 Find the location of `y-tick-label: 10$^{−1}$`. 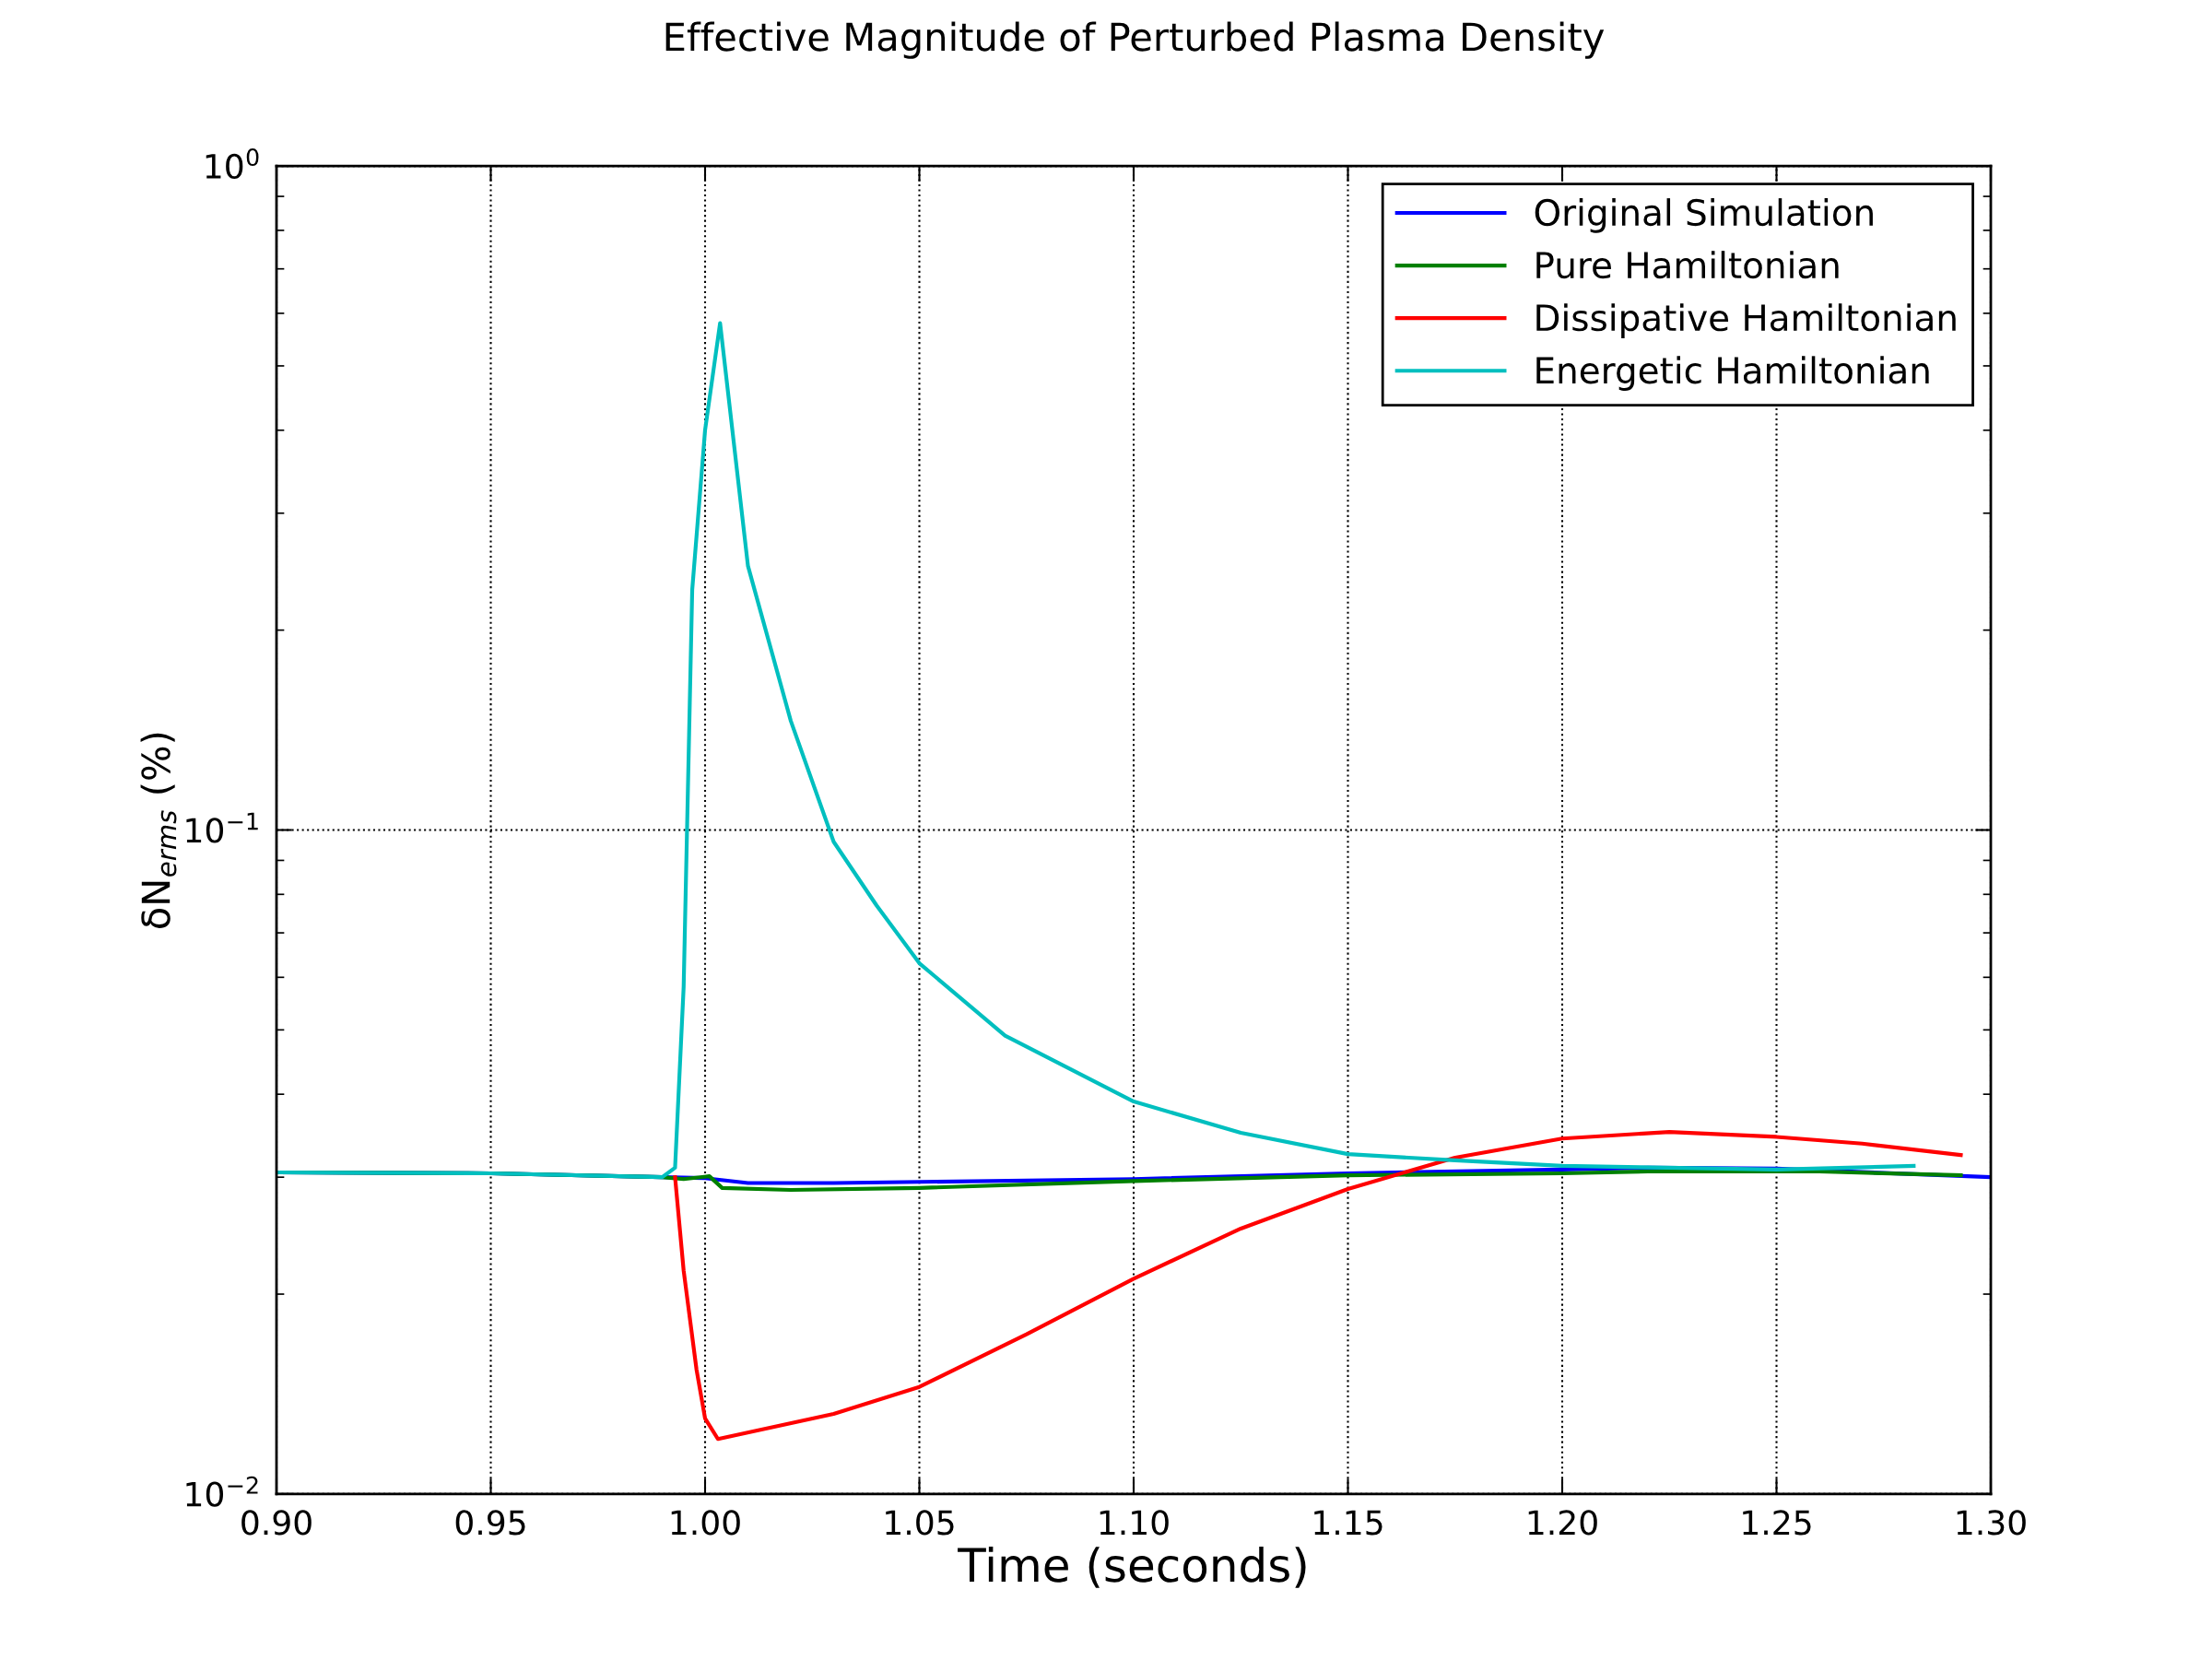

y-tick-label: 10$^{−1}$ is located at coordinates (222, 827).